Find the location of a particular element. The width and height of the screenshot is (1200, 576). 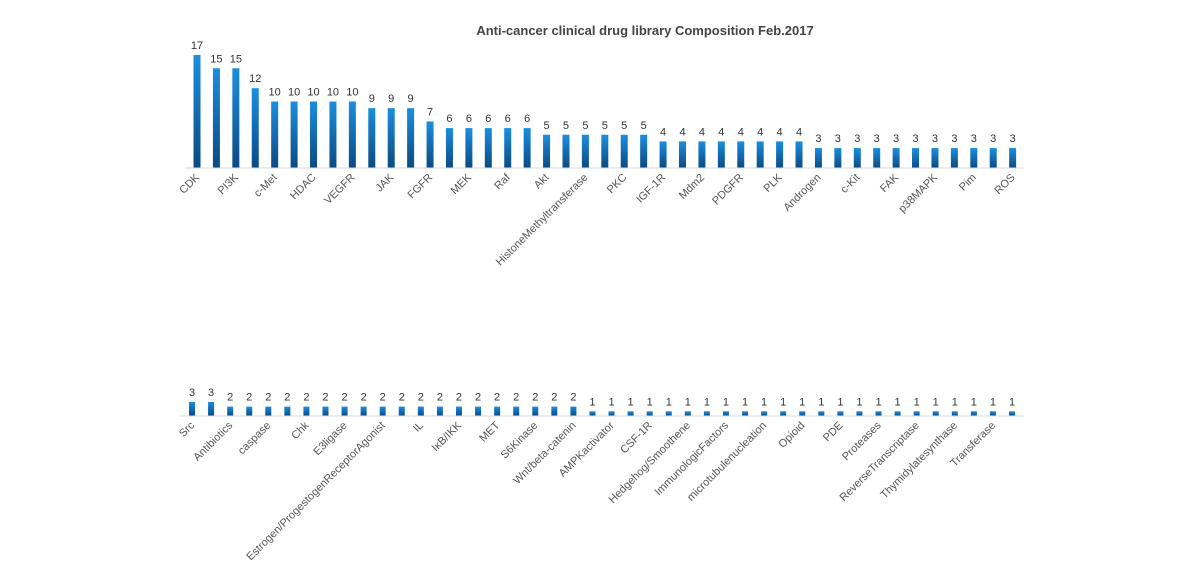

x-tick-label: ImmunologicFactors is located at coordinates (692, 458).